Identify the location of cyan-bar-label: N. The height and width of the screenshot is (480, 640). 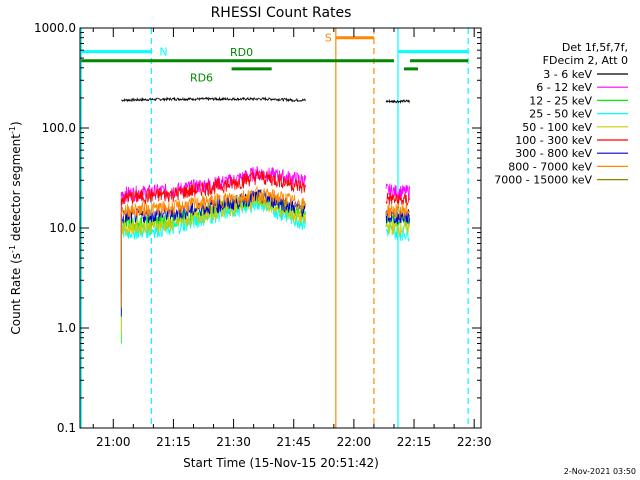
(163, 52).